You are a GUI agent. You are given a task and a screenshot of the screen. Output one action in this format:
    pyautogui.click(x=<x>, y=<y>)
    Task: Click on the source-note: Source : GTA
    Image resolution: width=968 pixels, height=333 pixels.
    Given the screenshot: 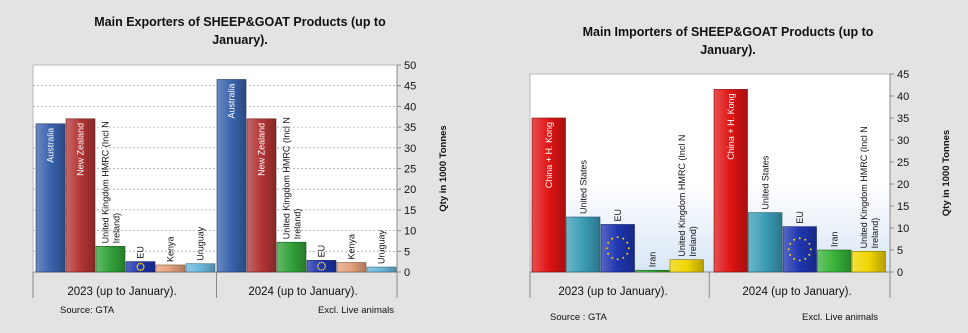 What is the action you would take?
    pyautogui.click(x=579, y=317)
    